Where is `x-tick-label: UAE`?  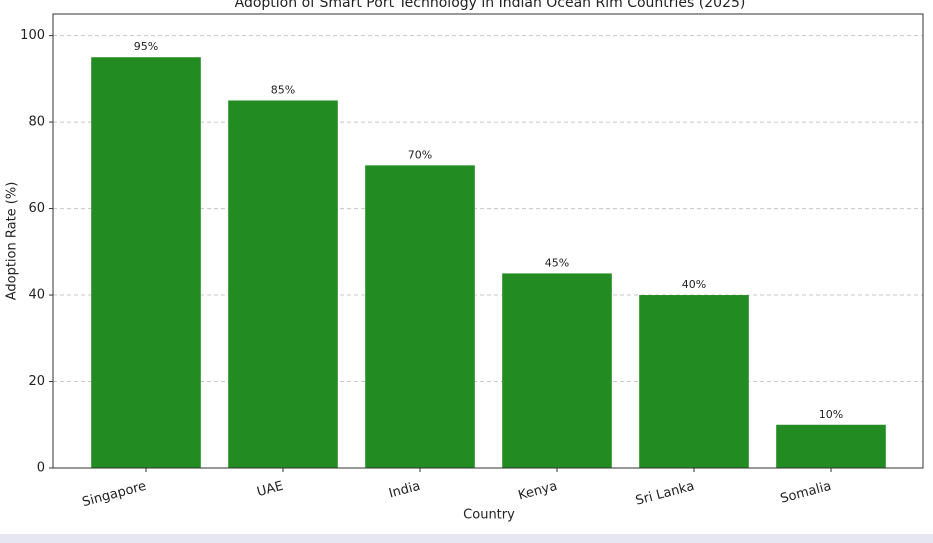
x-tick-label: UAE is located at coordinates (270, 489).